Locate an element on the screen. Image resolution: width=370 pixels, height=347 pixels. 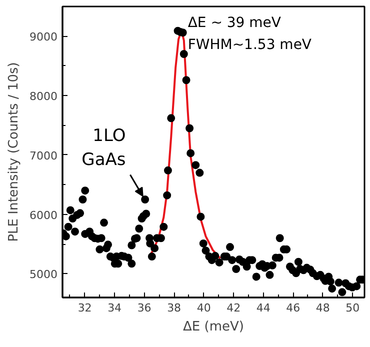
x-tick-label: 46 is located at coordinates (293, 308).